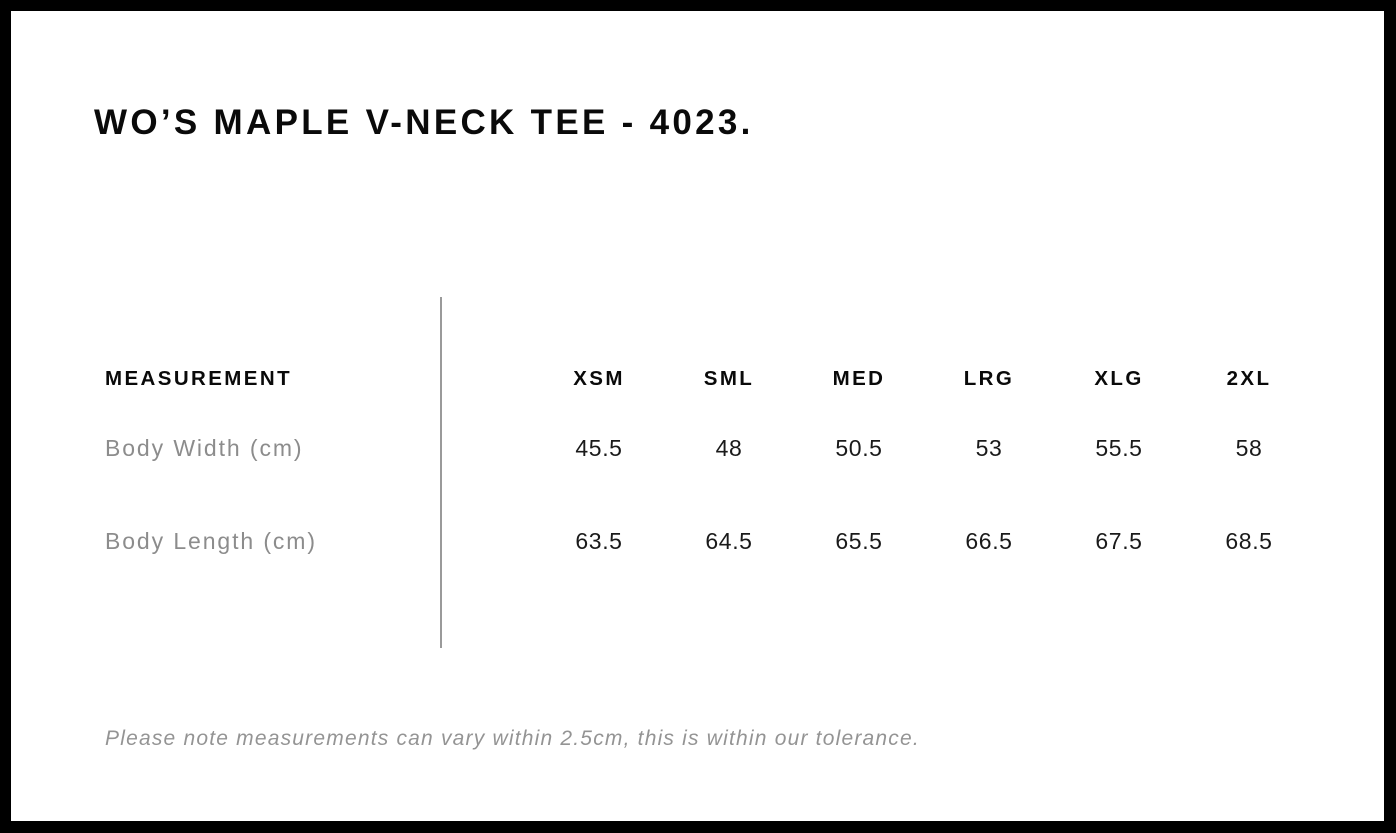 The width and height of the screenshot is (1396, 833). What do you see at coordinates (441, 472) in the screenshot?
I see `column-divider` at bounding box center [441, 472].